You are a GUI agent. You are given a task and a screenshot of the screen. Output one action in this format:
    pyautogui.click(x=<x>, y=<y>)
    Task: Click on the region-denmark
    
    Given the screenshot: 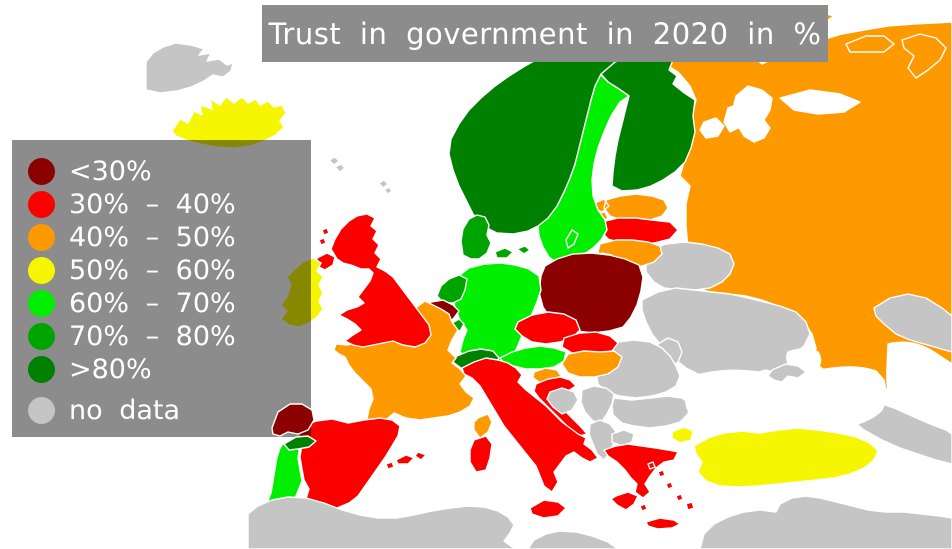 What is the action you would take?
    pyautogui.click(x=495, y=237)
    